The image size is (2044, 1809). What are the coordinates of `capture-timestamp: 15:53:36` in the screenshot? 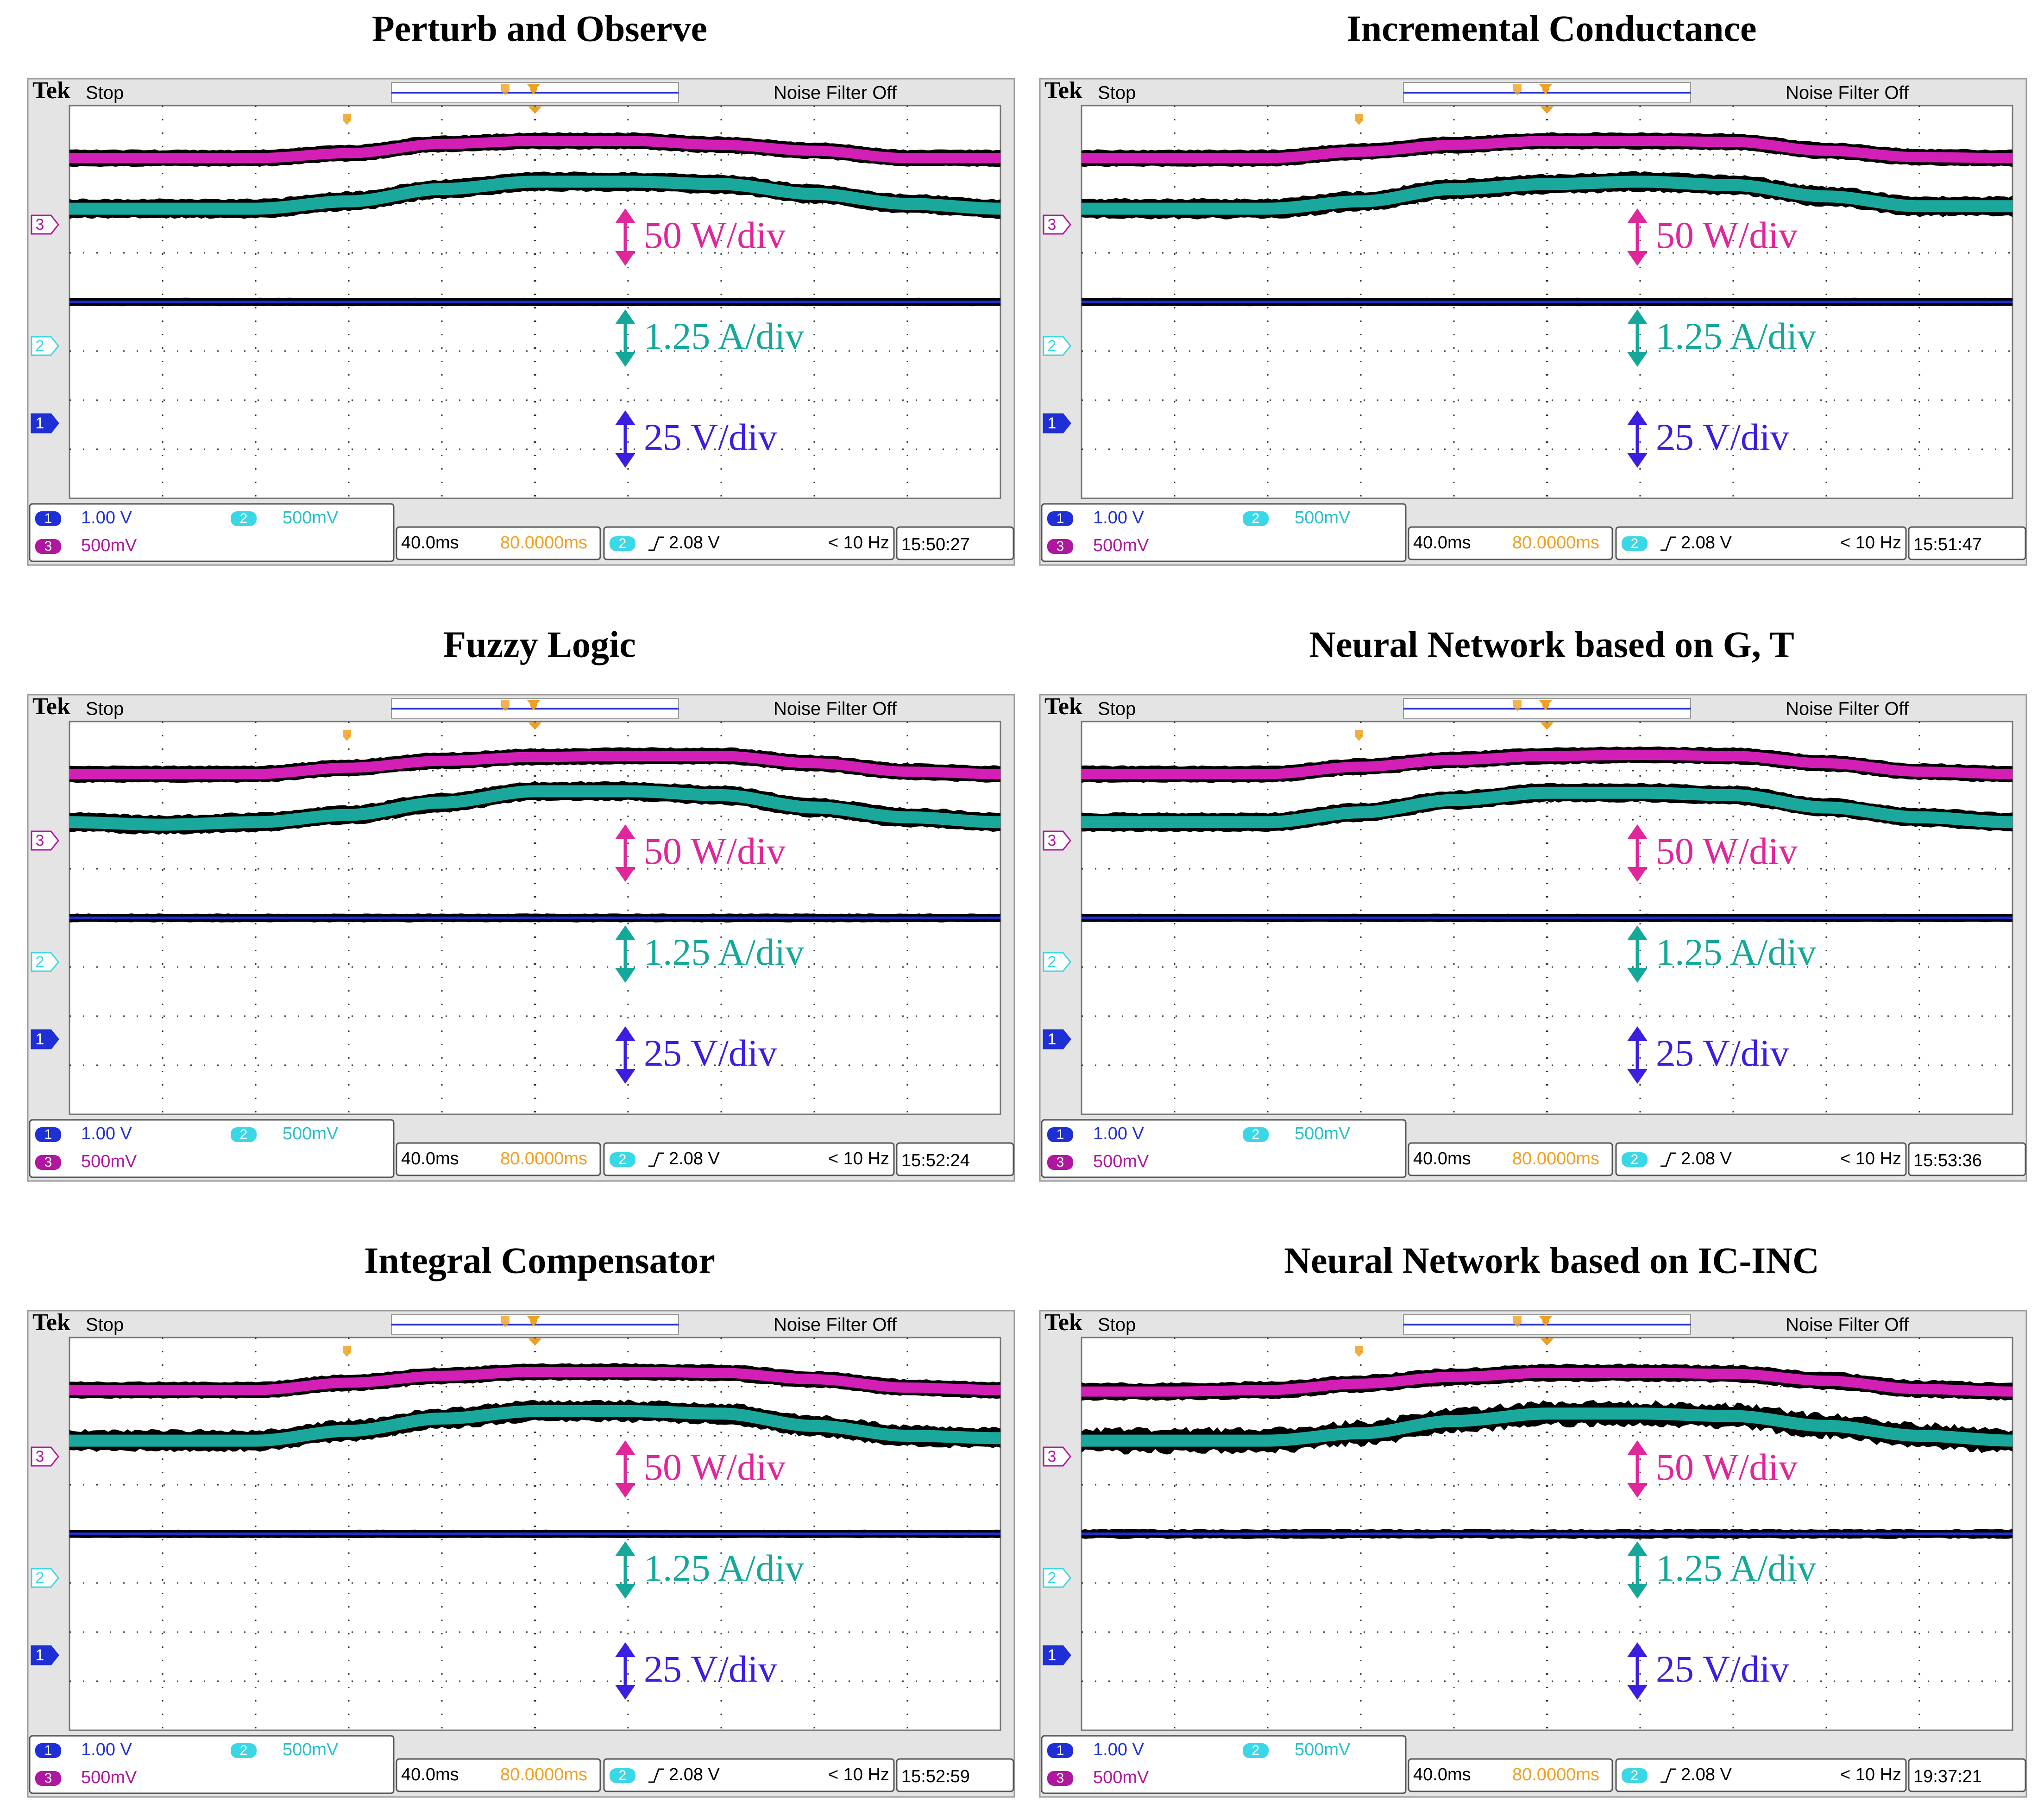 It's located at (1947, 1160).